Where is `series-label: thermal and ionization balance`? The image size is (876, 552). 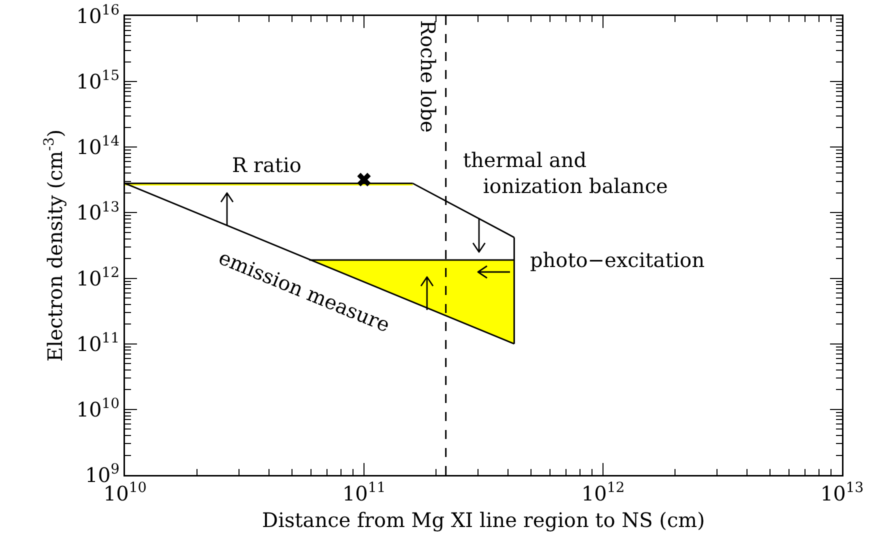
series-label: thermal and ionization balance is located at coordinates (565, 173).